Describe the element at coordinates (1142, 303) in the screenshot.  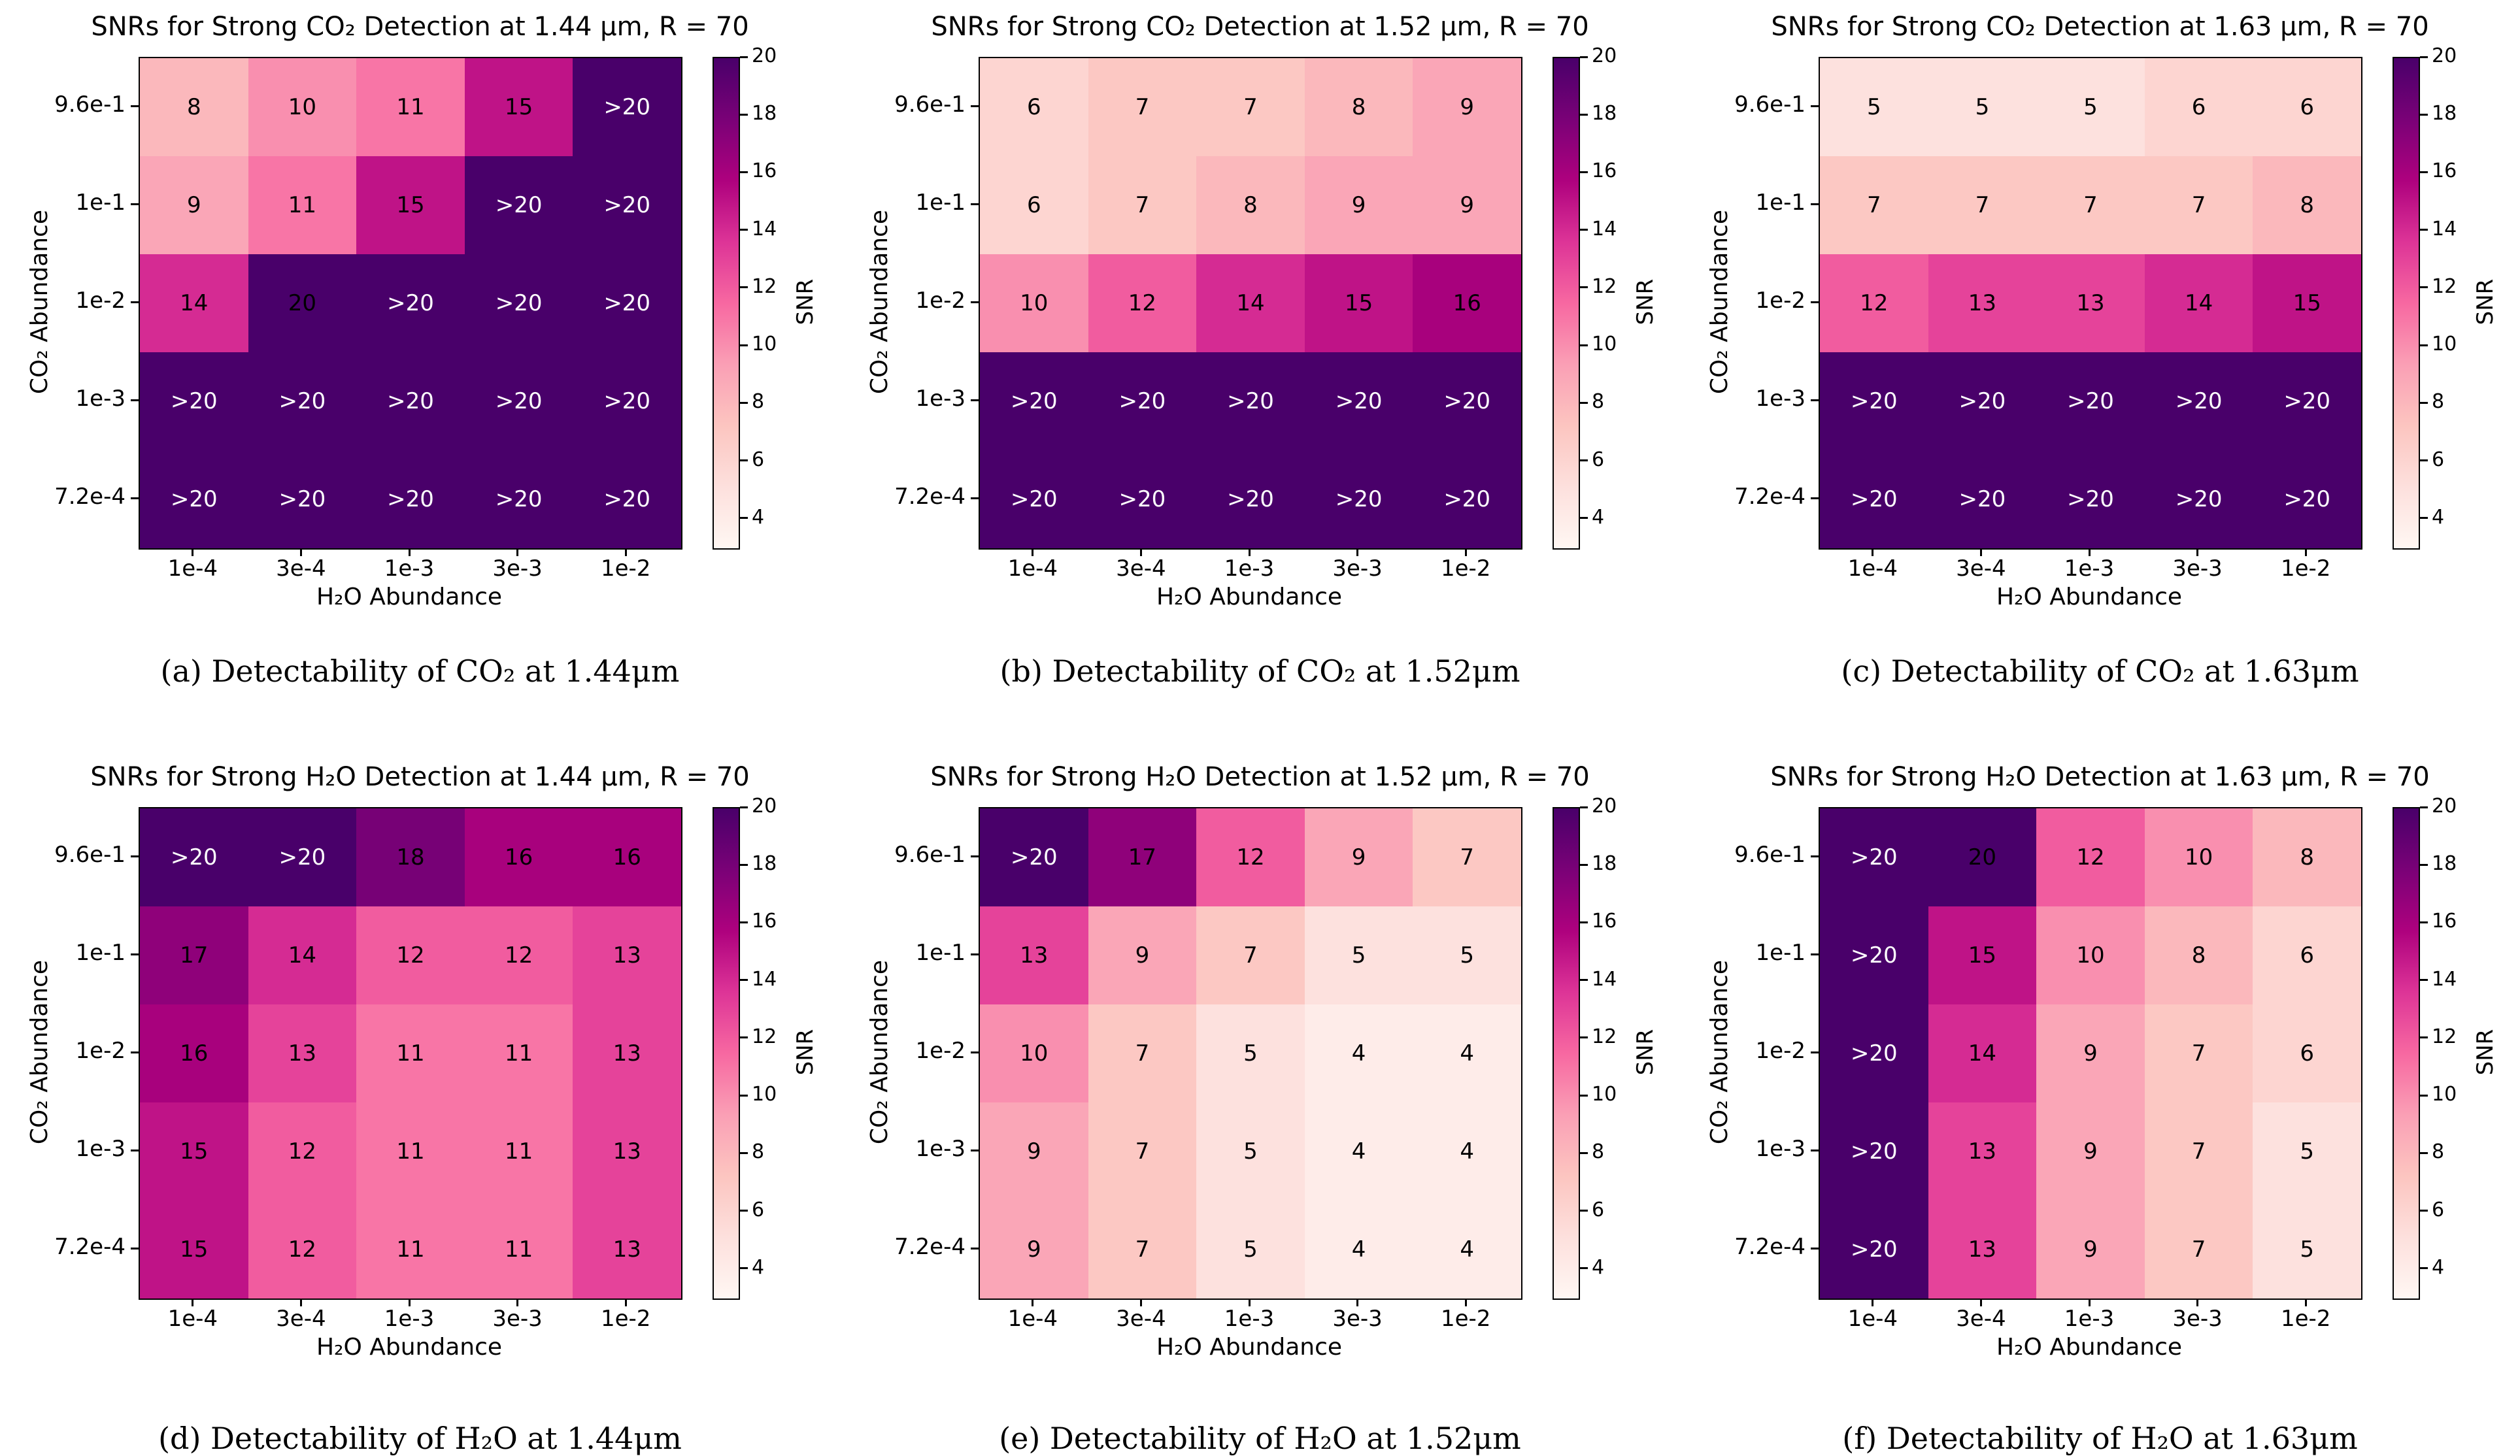
I see `heatmap-cell-value: 12` at that location.